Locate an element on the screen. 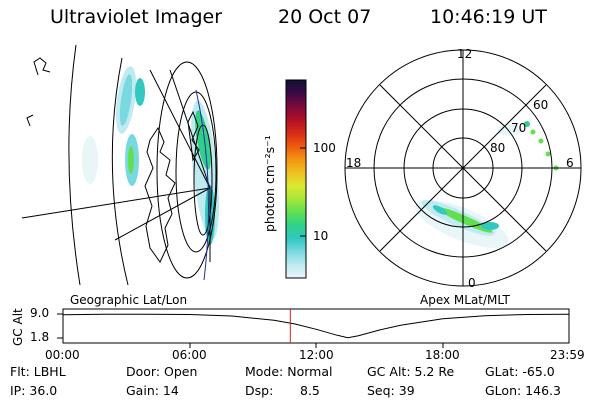  mlt-label-6: 6 is located at coordinates (570, 163).